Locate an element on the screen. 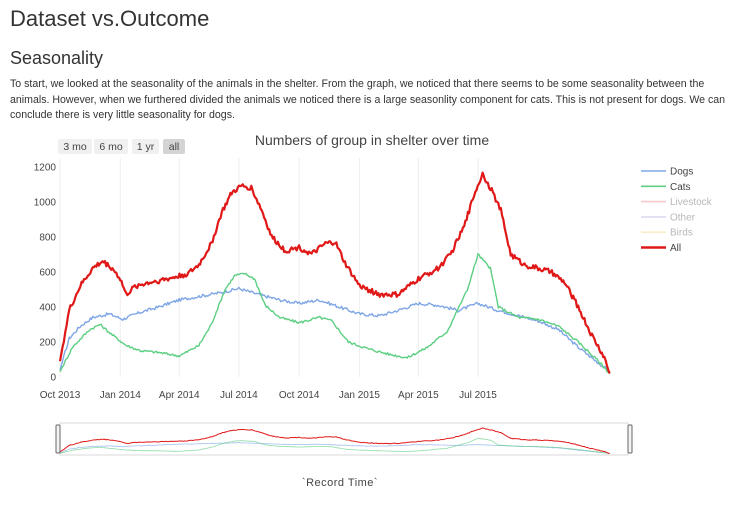 Image resolution: width=740 pixels, height=508 pixels. x-tick-label: Apr 2014 is located at coordinates (179, 395).